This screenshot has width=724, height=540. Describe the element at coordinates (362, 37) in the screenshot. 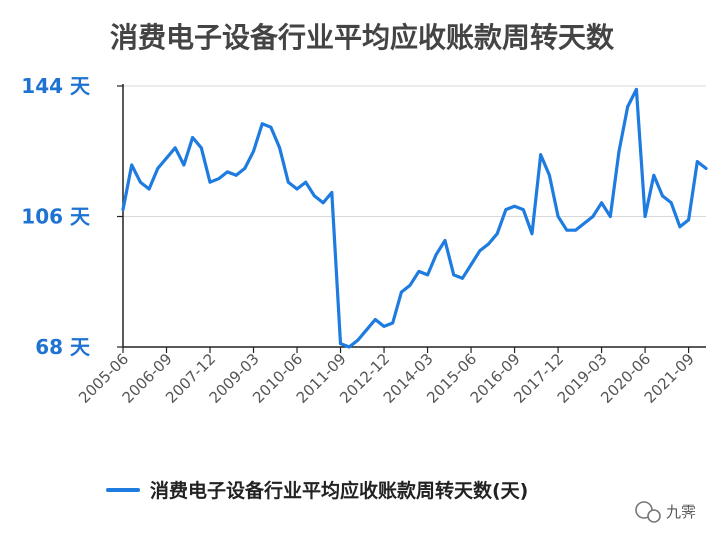

I see `chart-title: 消费电子设备行业平均应收账款周转天数` at that location.